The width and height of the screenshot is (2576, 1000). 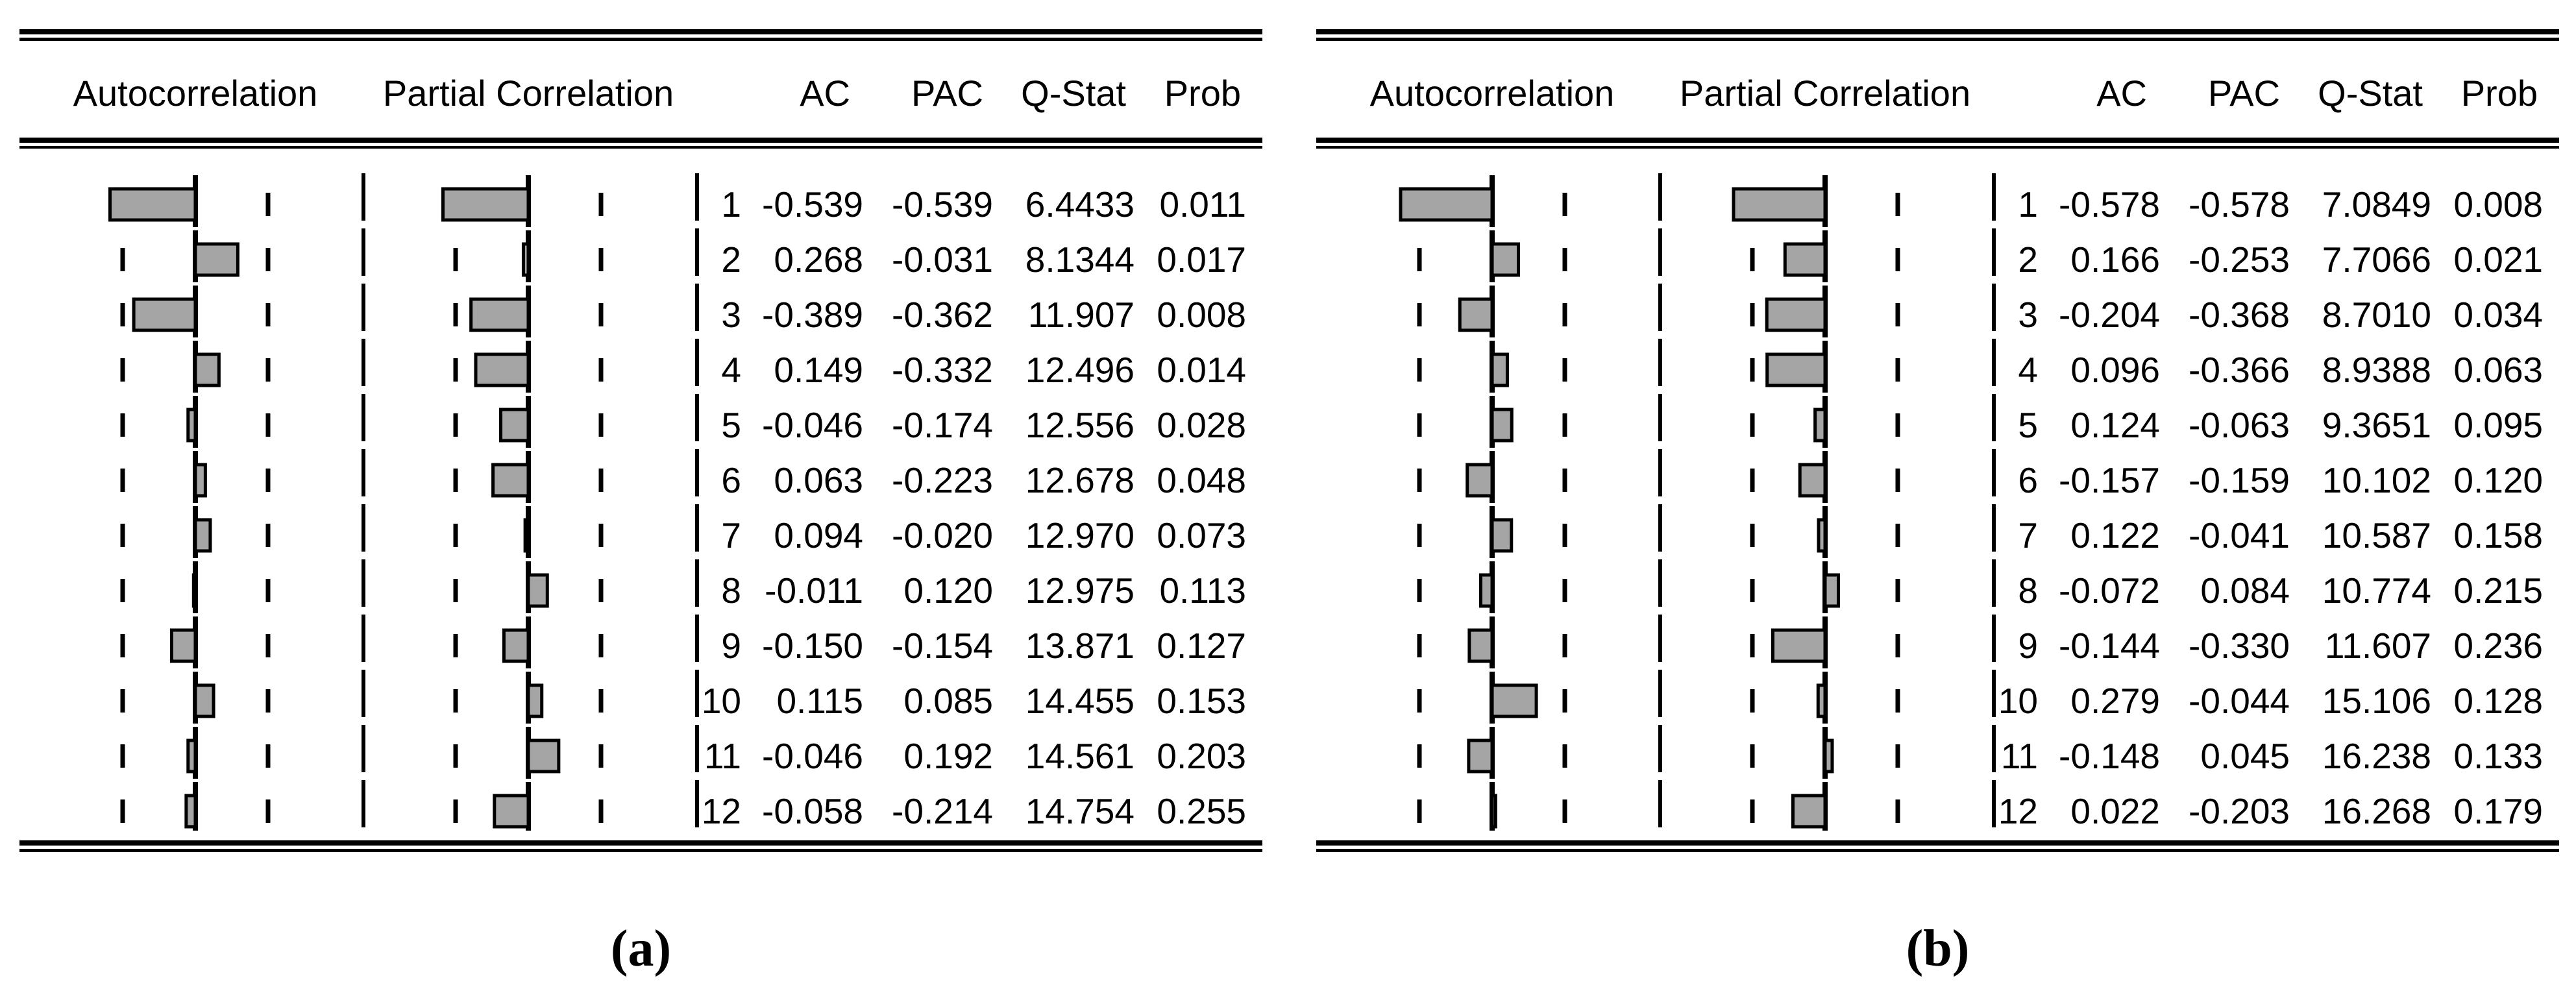 I want to click on prob-value: 0.127, so click(x=1201, y=646).